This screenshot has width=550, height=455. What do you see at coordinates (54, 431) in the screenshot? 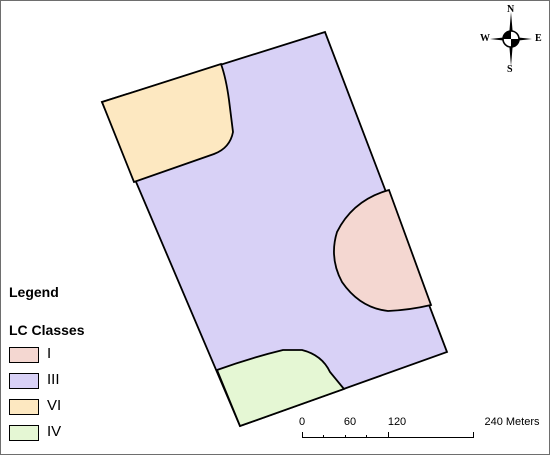
I see `legend-label-IV: IV` at bounding box center [54, 431].